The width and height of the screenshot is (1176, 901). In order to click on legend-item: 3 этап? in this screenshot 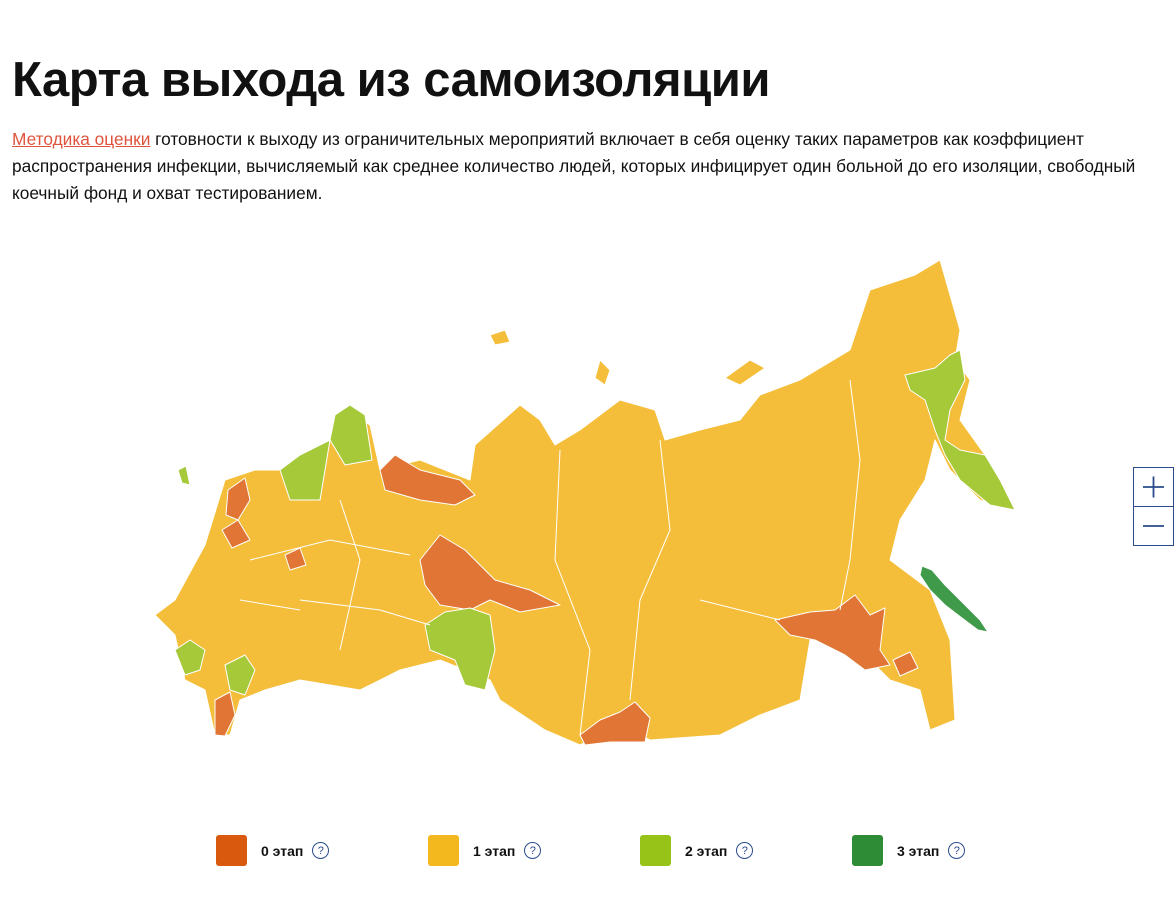, I will do `click(958, 850)`.